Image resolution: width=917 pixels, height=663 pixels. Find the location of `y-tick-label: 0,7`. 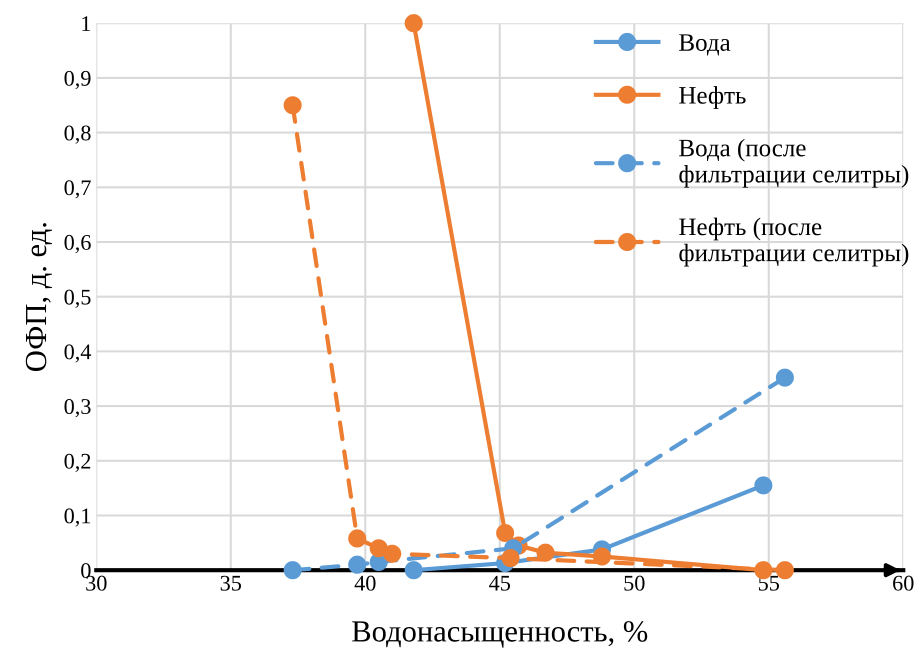

y-tick-label: 0,7 is located at coordinates (77, 189).